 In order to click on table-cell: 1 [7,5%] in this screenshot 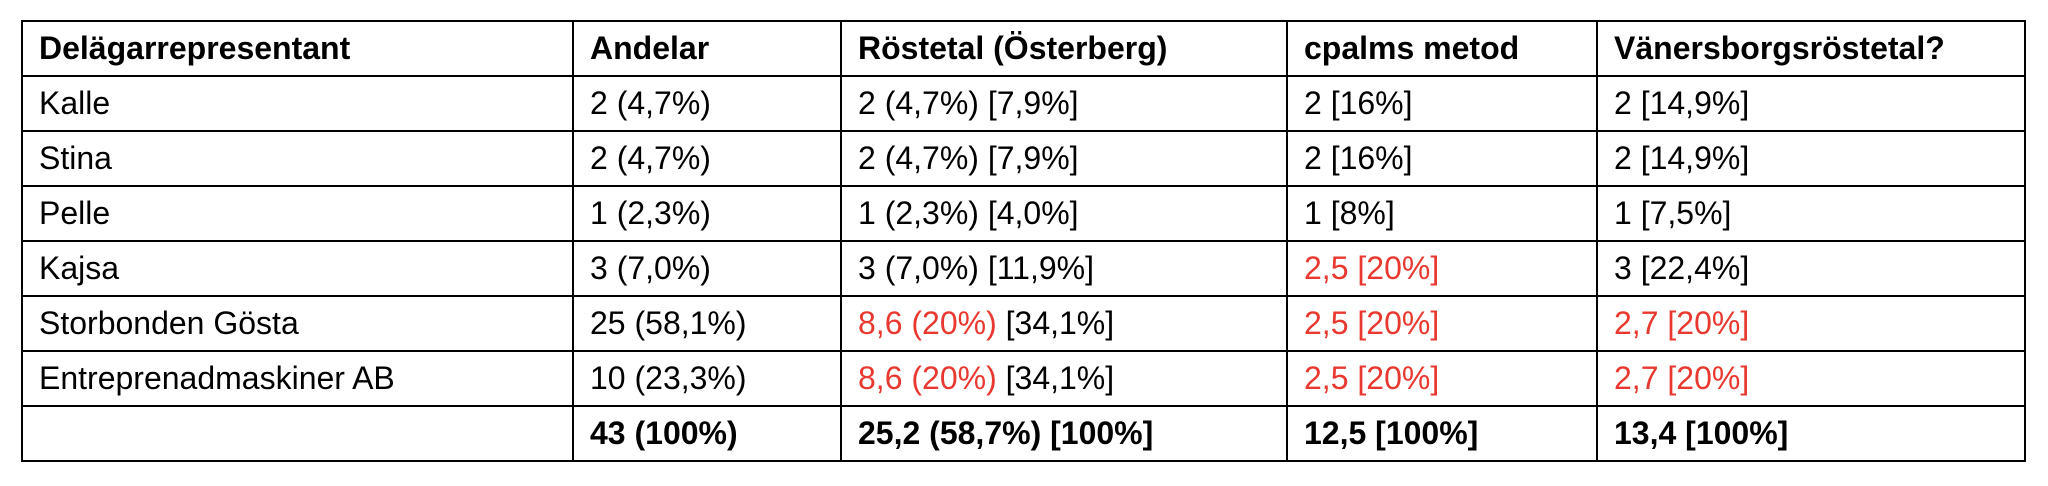, I will do `click(1811, 213)`.